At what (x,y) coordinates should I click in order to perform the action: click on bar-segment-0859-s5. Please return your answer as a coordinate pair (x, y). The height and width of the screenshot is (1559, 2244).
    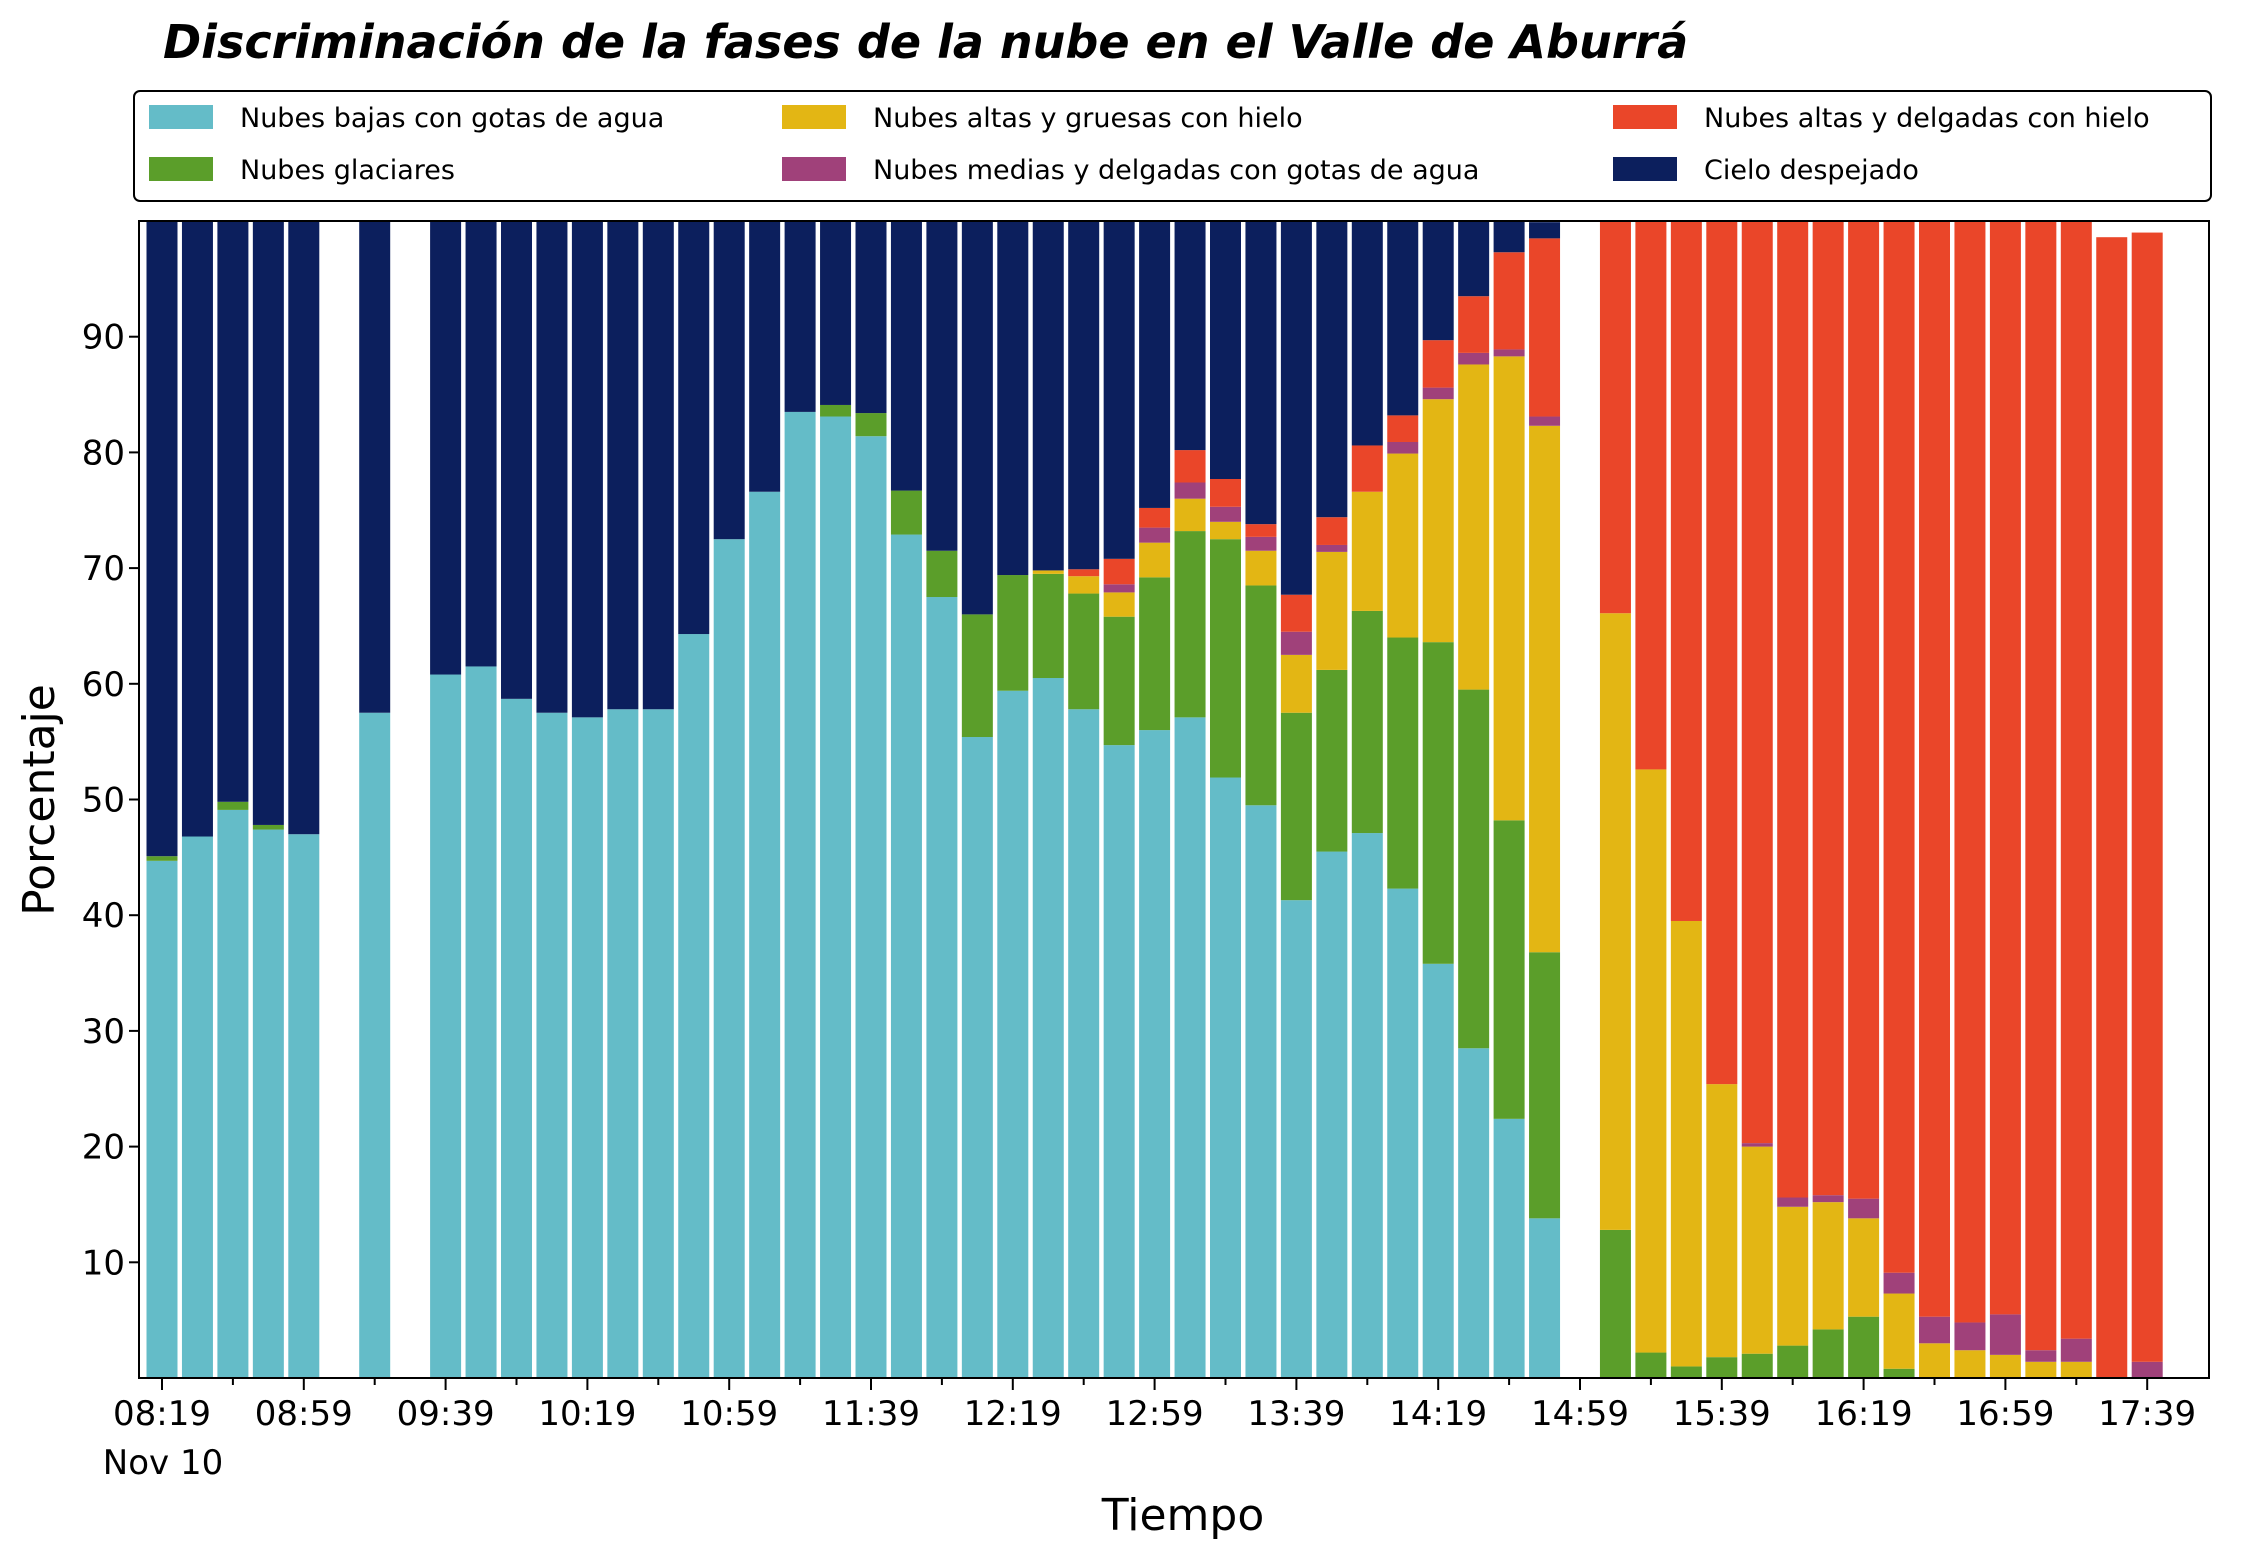
    Looking at the image, I should click on (304, 528).